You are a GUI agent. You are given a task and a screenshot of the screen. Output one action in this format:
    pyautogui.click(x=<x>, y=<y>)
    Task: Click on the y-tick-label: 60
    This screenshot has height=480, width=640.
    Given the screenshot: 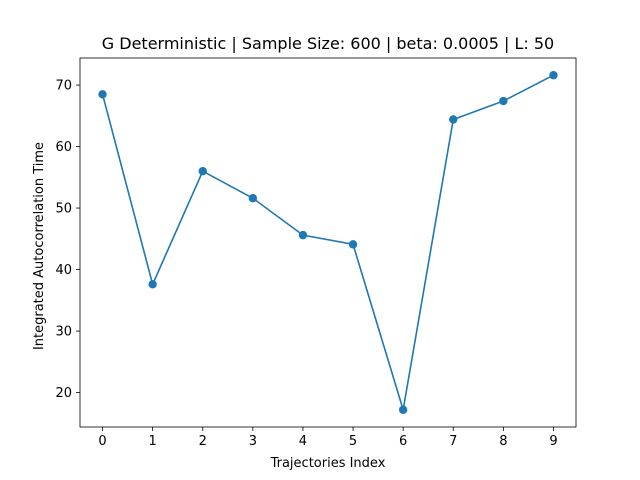 What is the action you would take?
    pyautogui.click(x=63, y=147)
    